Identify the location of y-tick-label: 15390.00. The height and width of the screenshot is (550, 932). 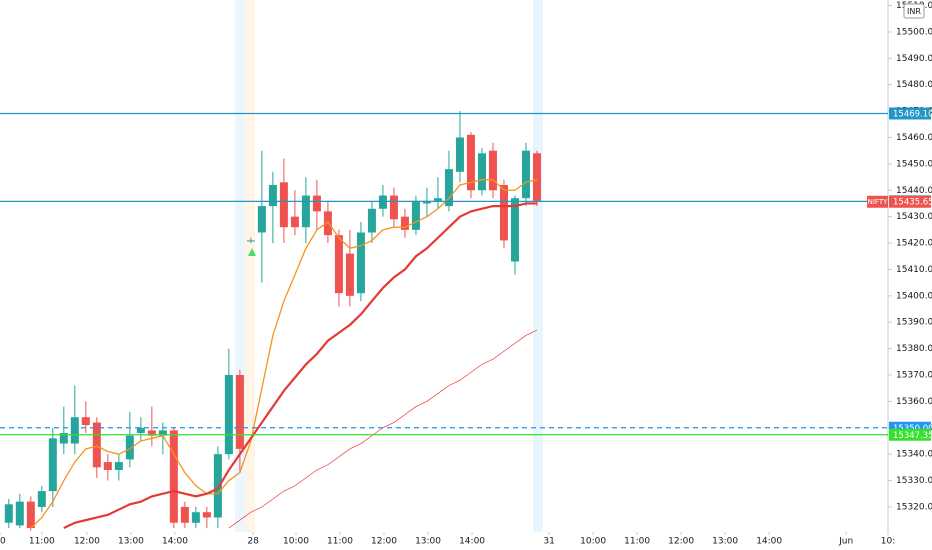
(914, 323).